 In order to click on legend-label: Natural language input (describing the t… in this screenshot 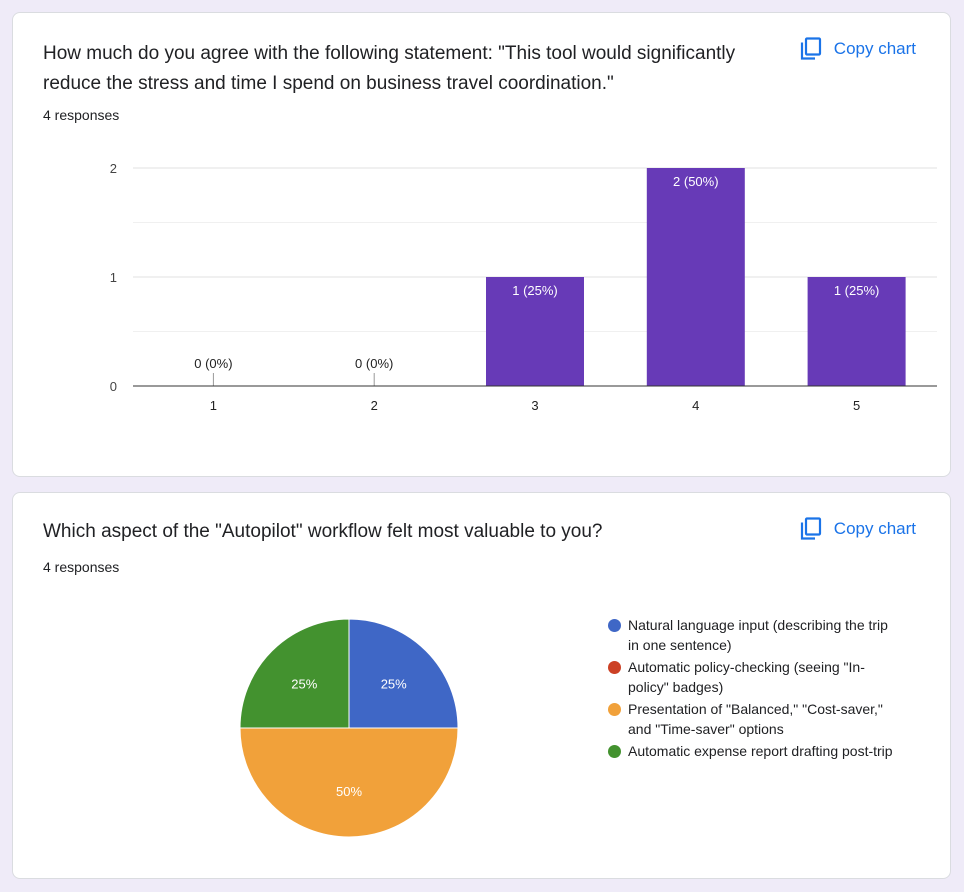, I will do `click(758, 635)`.